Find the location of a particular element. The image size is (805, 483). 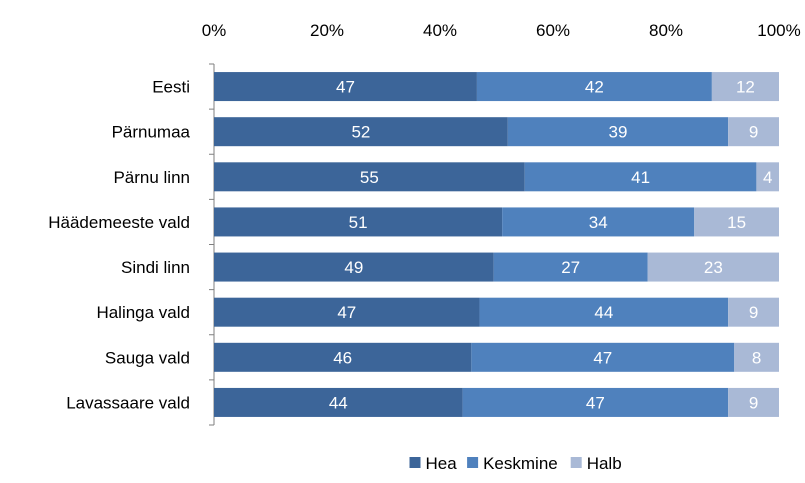

category-label: Lavassaare vald is located at coordinates (128, 402).